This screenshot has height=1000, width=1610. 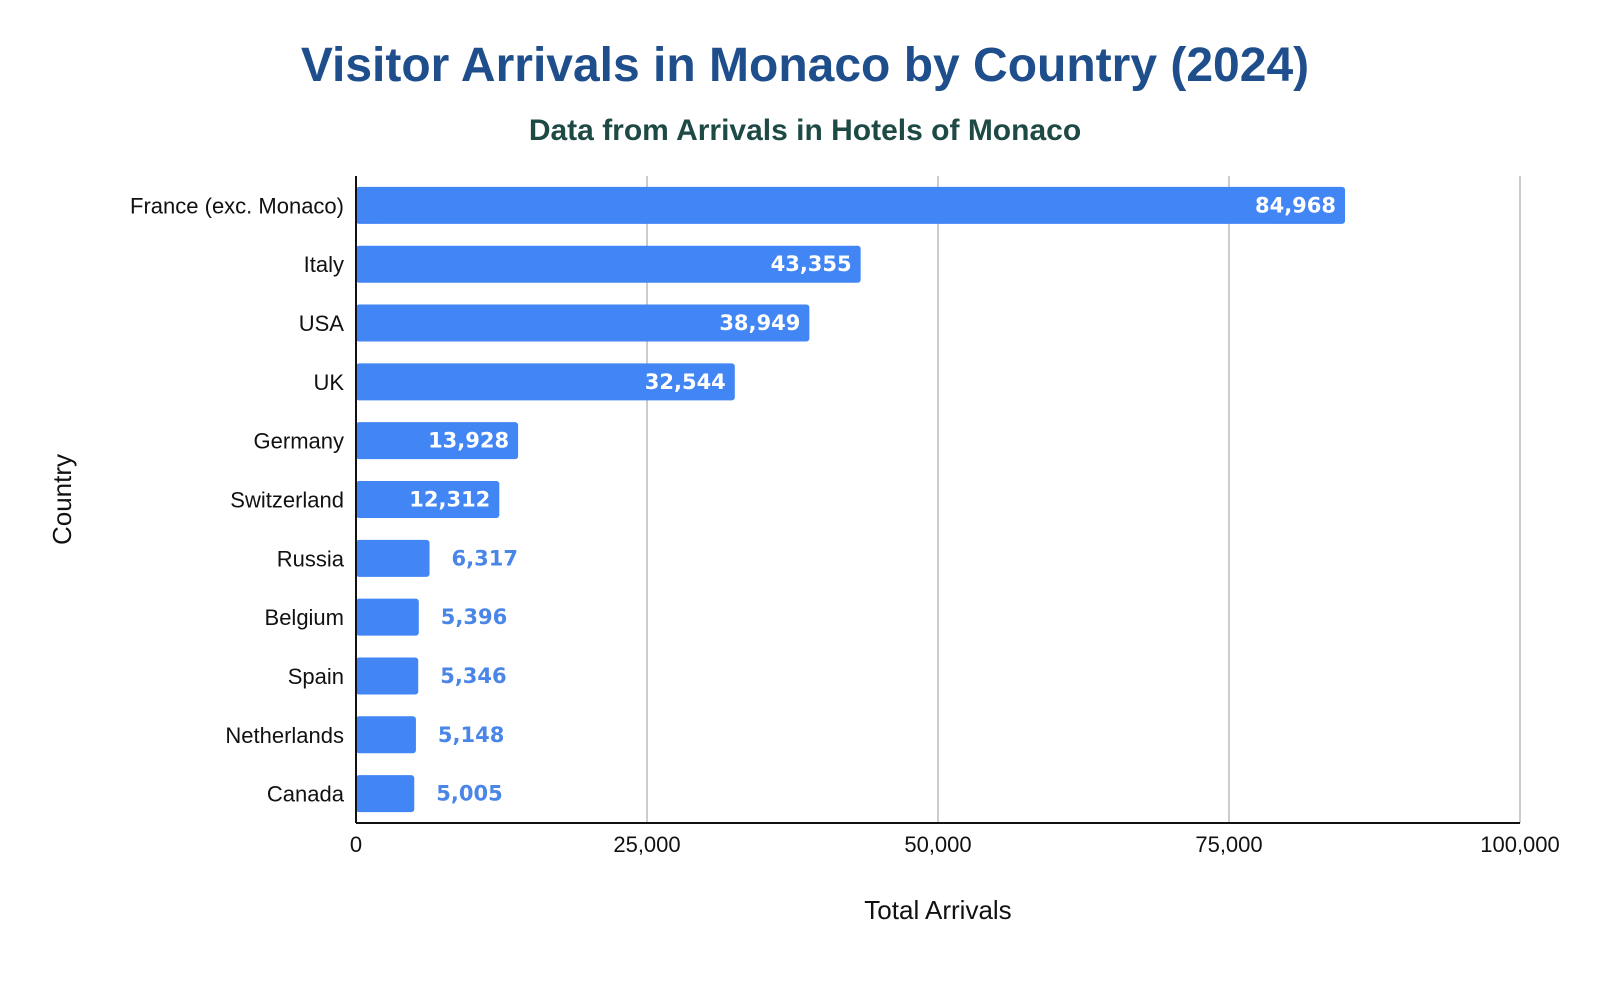 What do you see at coordinates (759, 323) in the screenshot?
I see `value-label-2: 38,949` at bounding box center [759, 323].